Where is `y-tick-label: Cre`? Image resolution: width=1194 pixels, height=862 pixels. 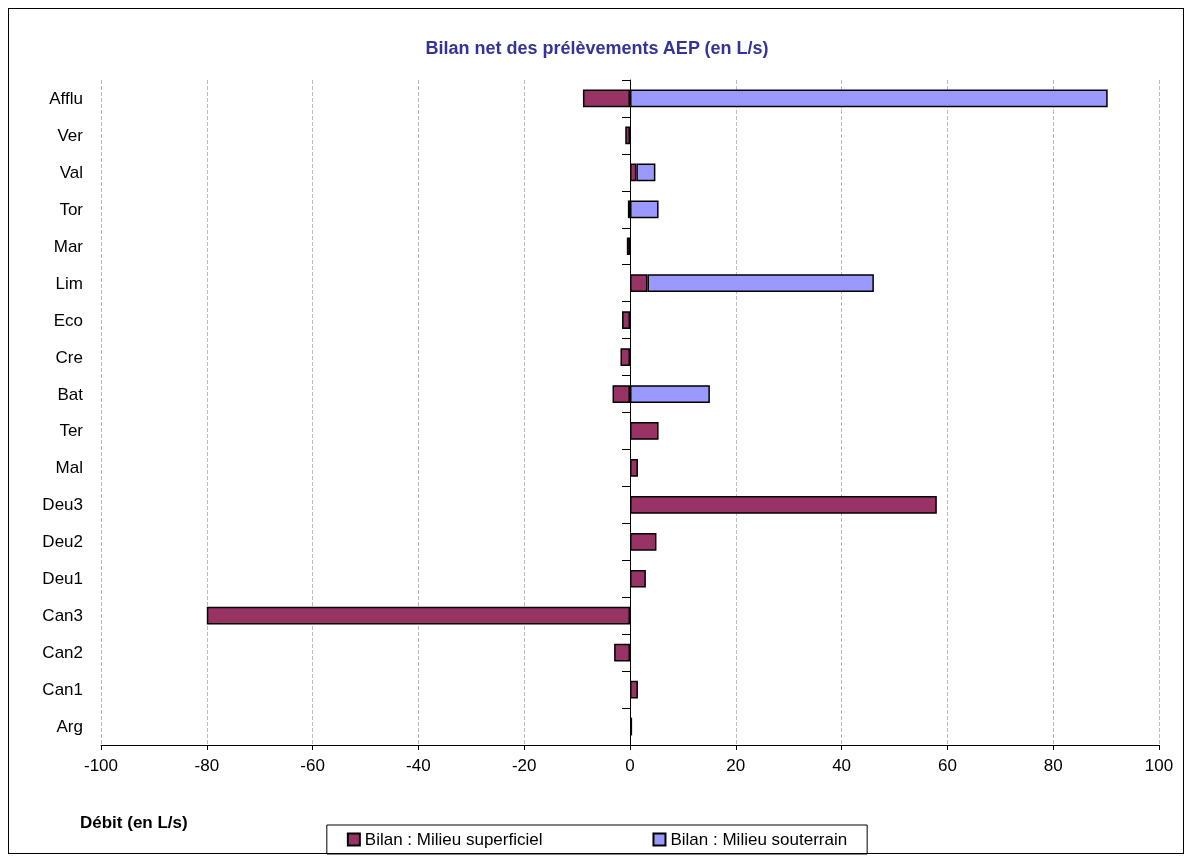 y-tick-label: Cre is located at coordinates (69, 357).